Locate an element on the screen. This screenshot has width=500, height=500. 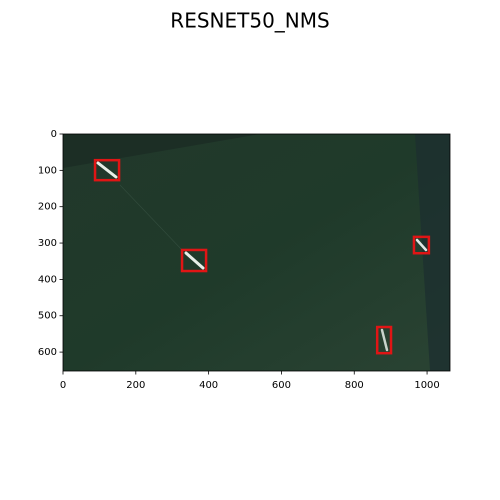
x-tick-label: 1000 is located at coordinates (426, 385).